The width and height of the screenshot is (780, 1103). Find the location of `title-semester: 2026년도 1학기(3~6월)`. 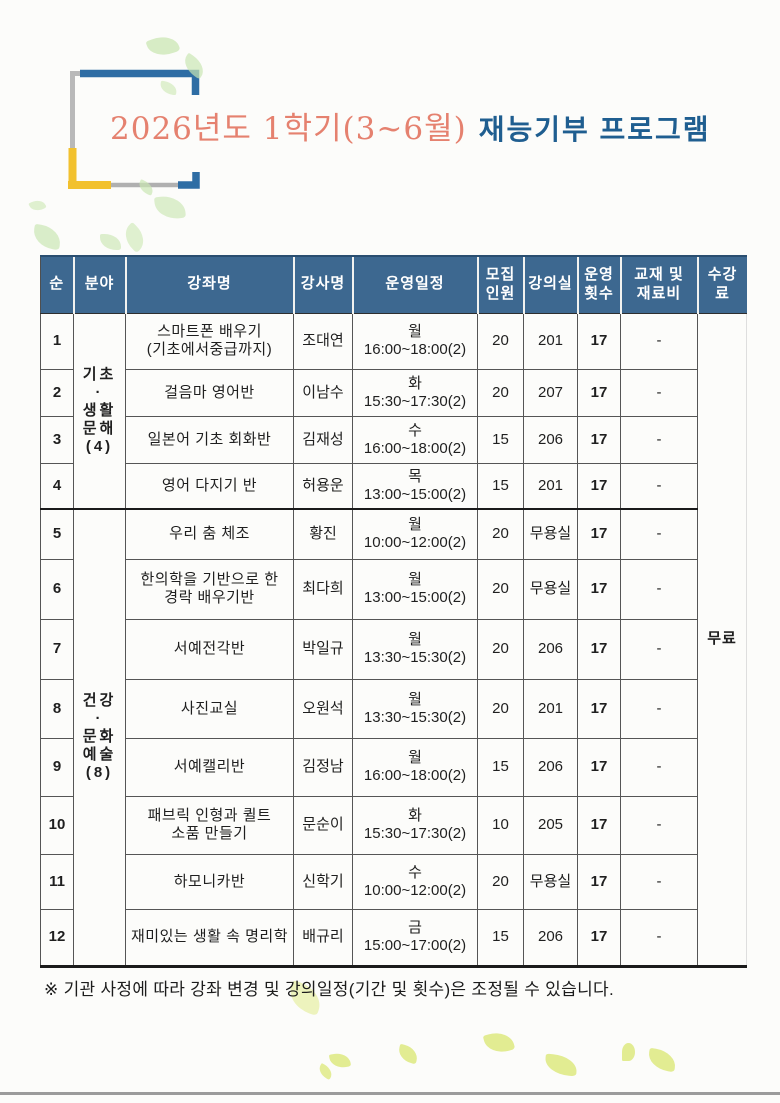

title-semester: 2026년도 1학기(3~6월) is located at coordinates (288, 129).